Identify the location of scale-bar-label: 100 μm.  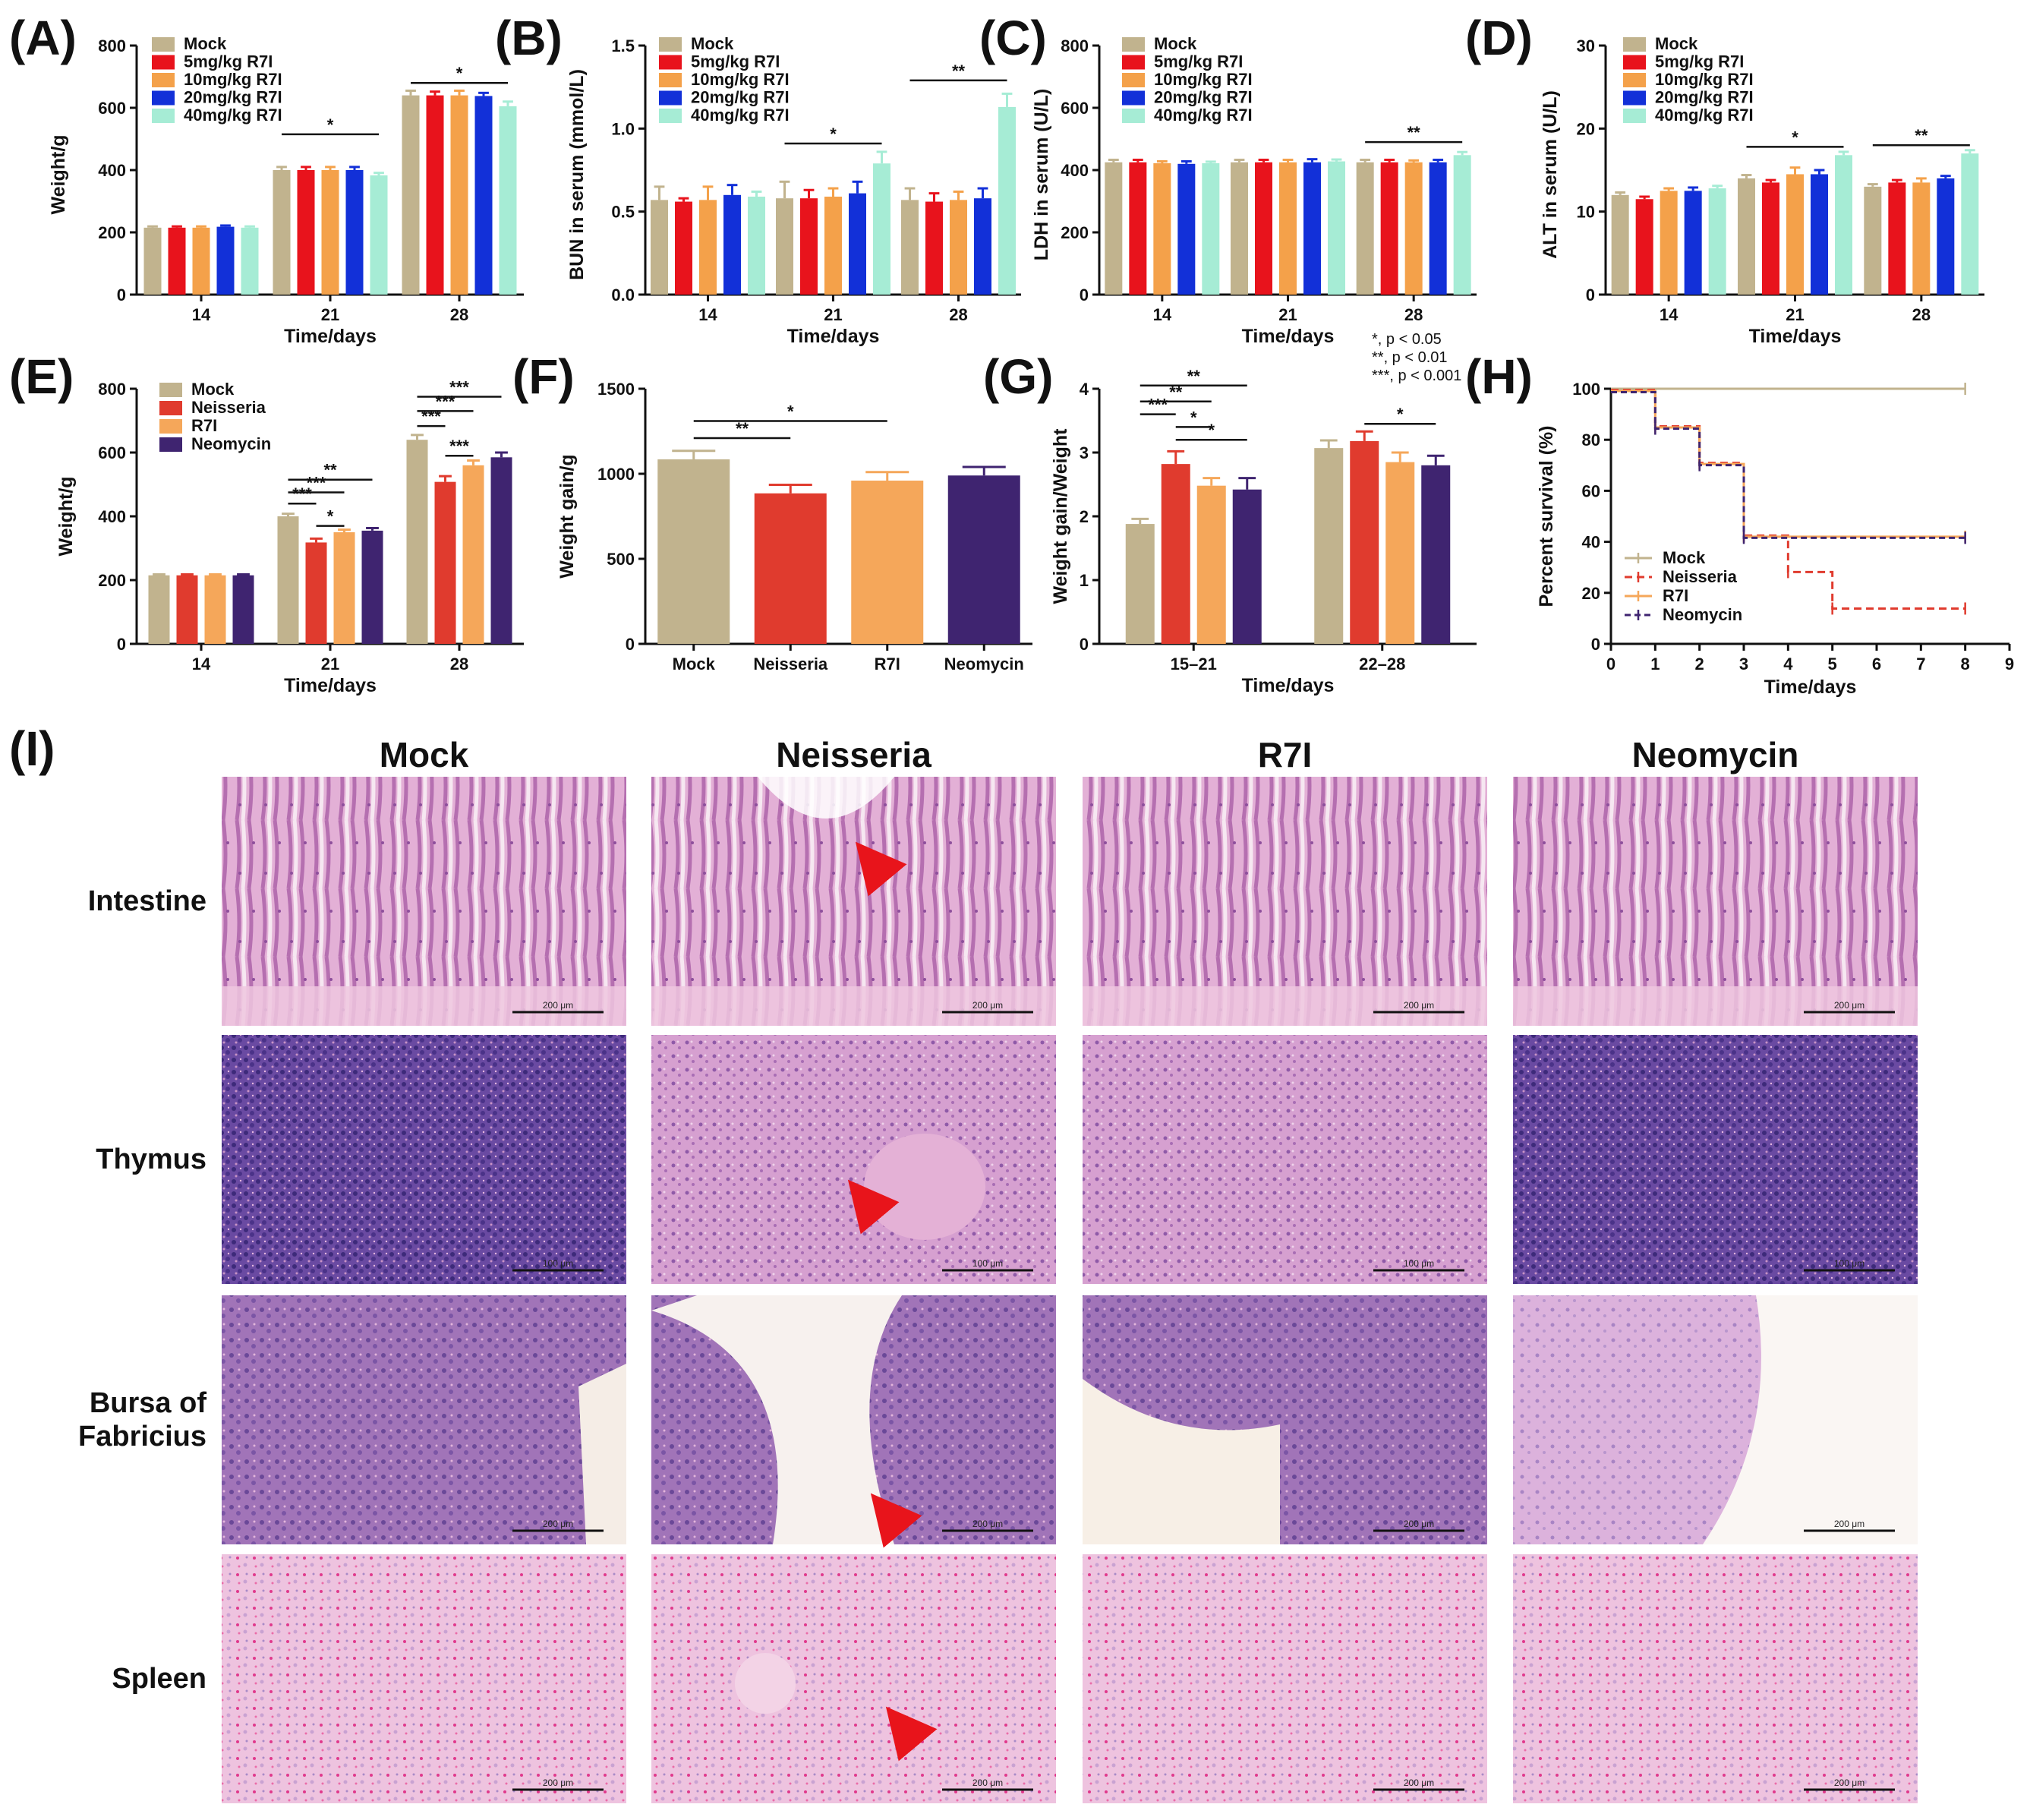
(987, 1263).